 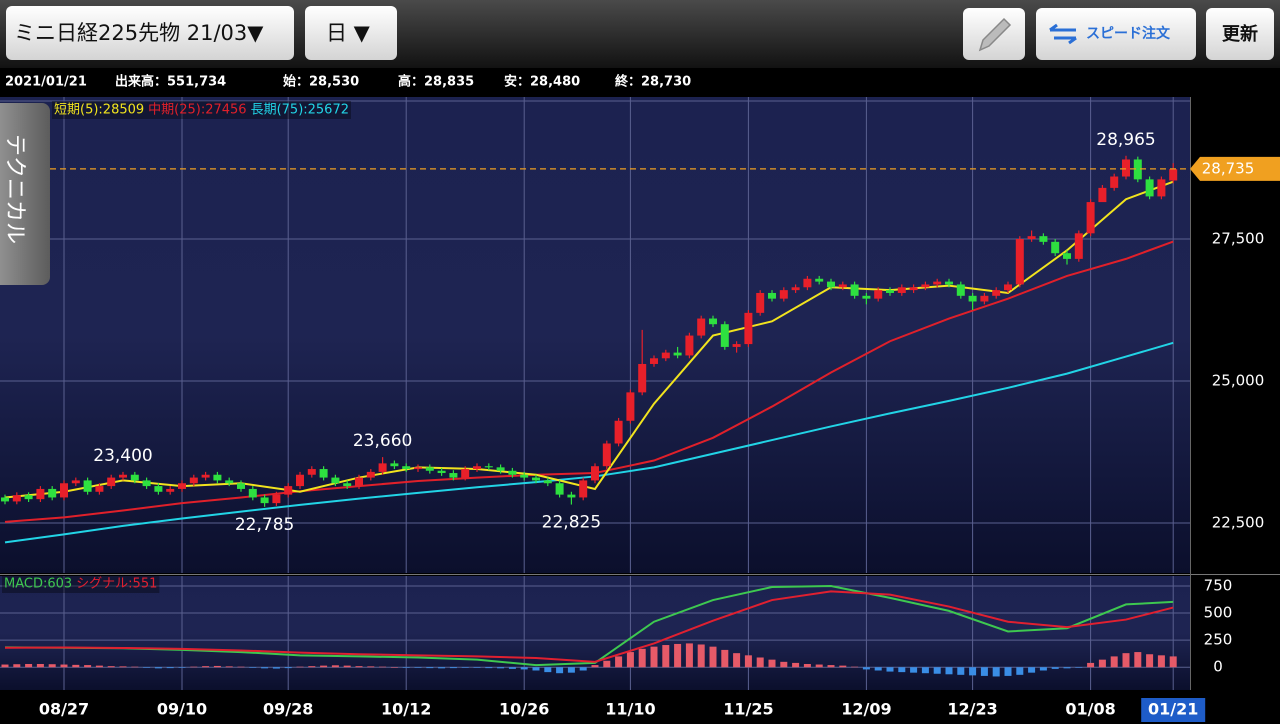 What do you see at coordinates (351, 33) in the screenshot?
I see `period-button: 日 ▼` at bounding box center [351, 33].